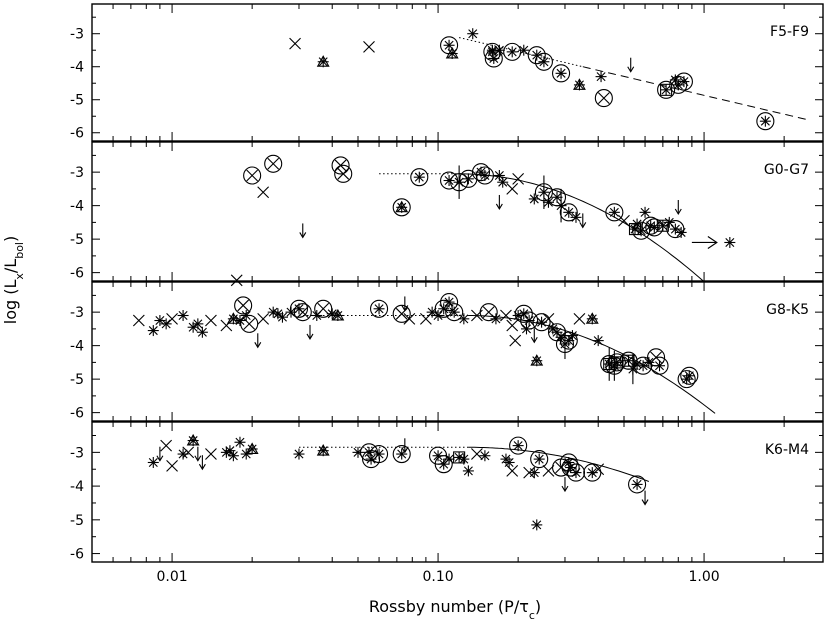 The width and height of the screenshot is (840, 622). What do you see at coordinates (19, 250) in the screenshot?
I see `y-axis-label-sub2: bol` at bounding box center [19, 250].